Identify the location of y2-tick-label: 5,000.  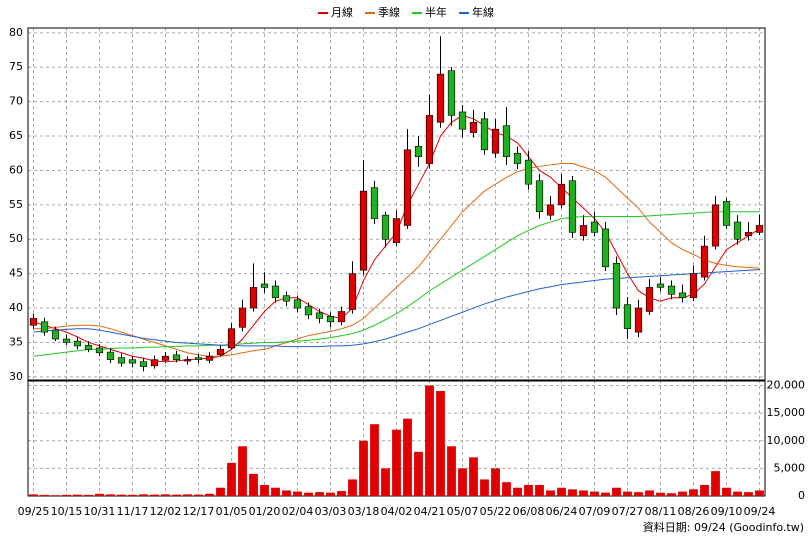
(790, 467).